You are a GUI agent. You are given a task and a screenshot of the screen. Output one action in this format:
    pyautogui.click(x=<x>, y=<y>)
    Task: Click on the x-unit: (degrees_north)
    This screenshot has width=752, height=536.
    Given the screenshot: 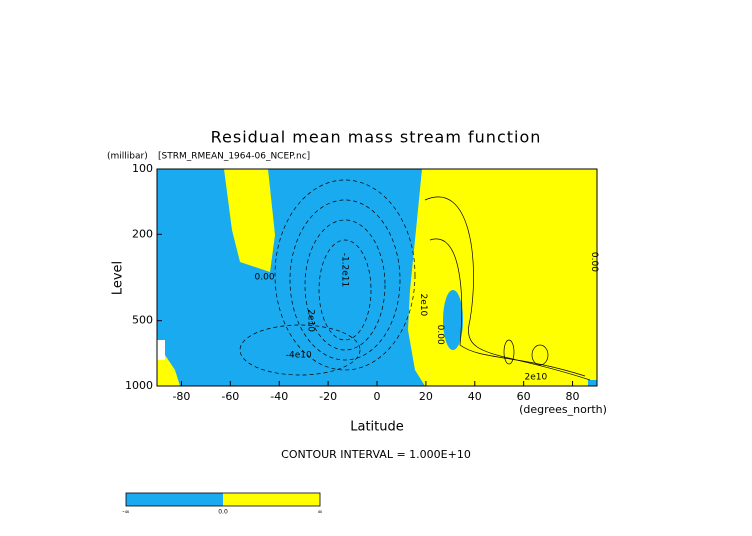 What is the action you would take?
    pyautogui.click(x=563, y=409)
    